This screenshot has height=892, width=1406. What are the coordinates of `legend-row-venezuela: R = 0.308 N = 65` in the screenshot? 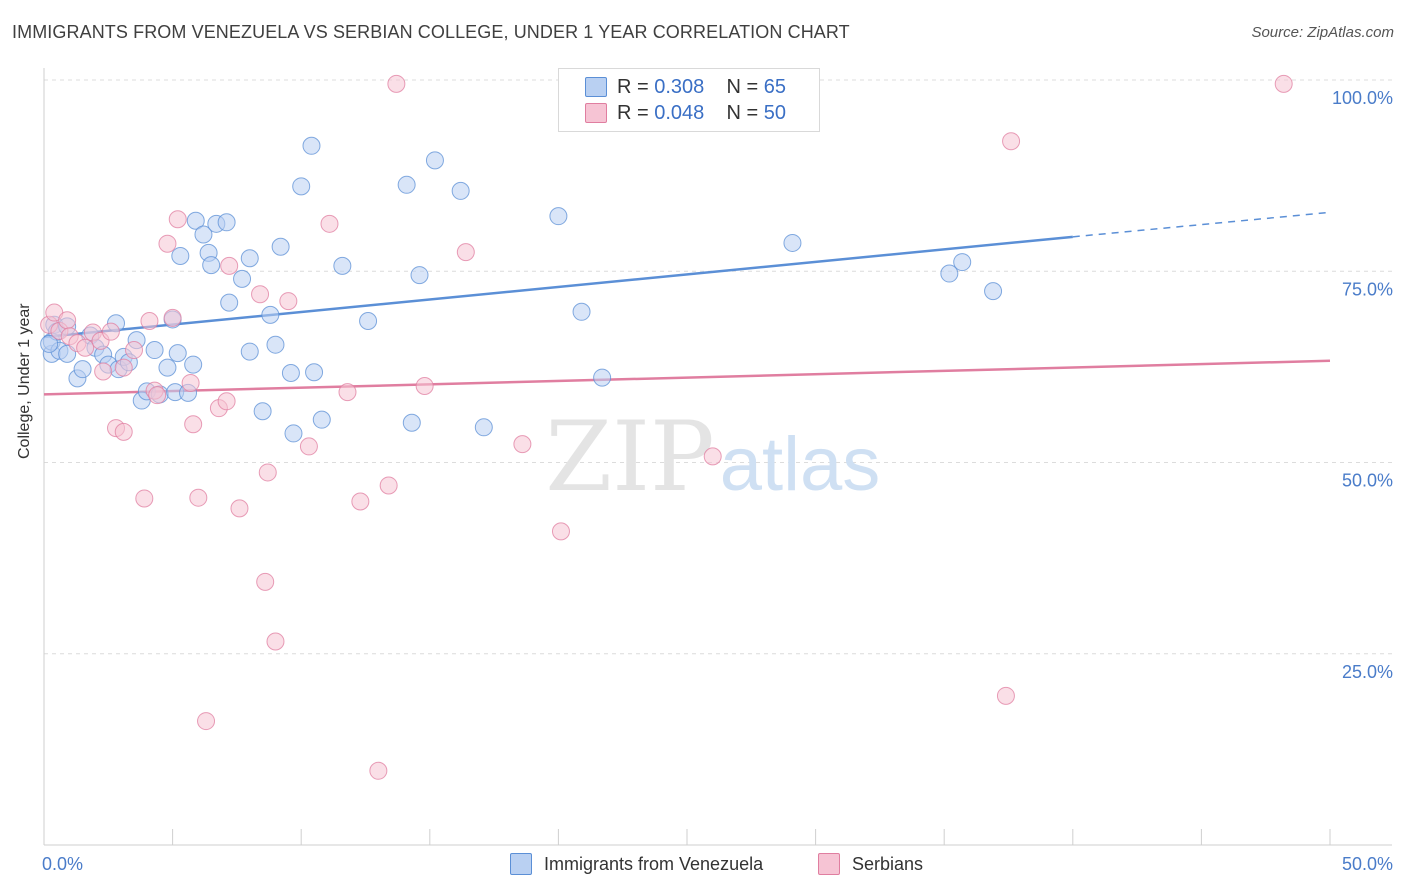 It's located at (685, 87).